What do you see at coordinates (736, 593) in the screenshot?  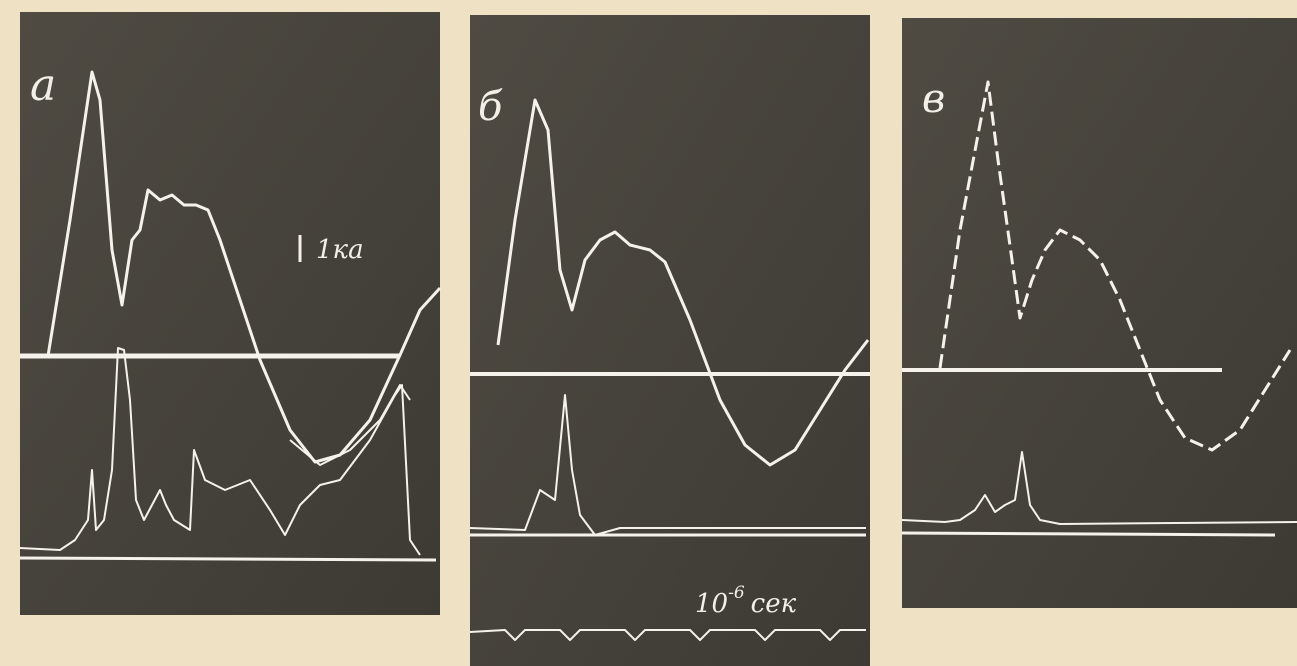 I see `time-scale-exponent: -6` at bounding box center [736, 593].